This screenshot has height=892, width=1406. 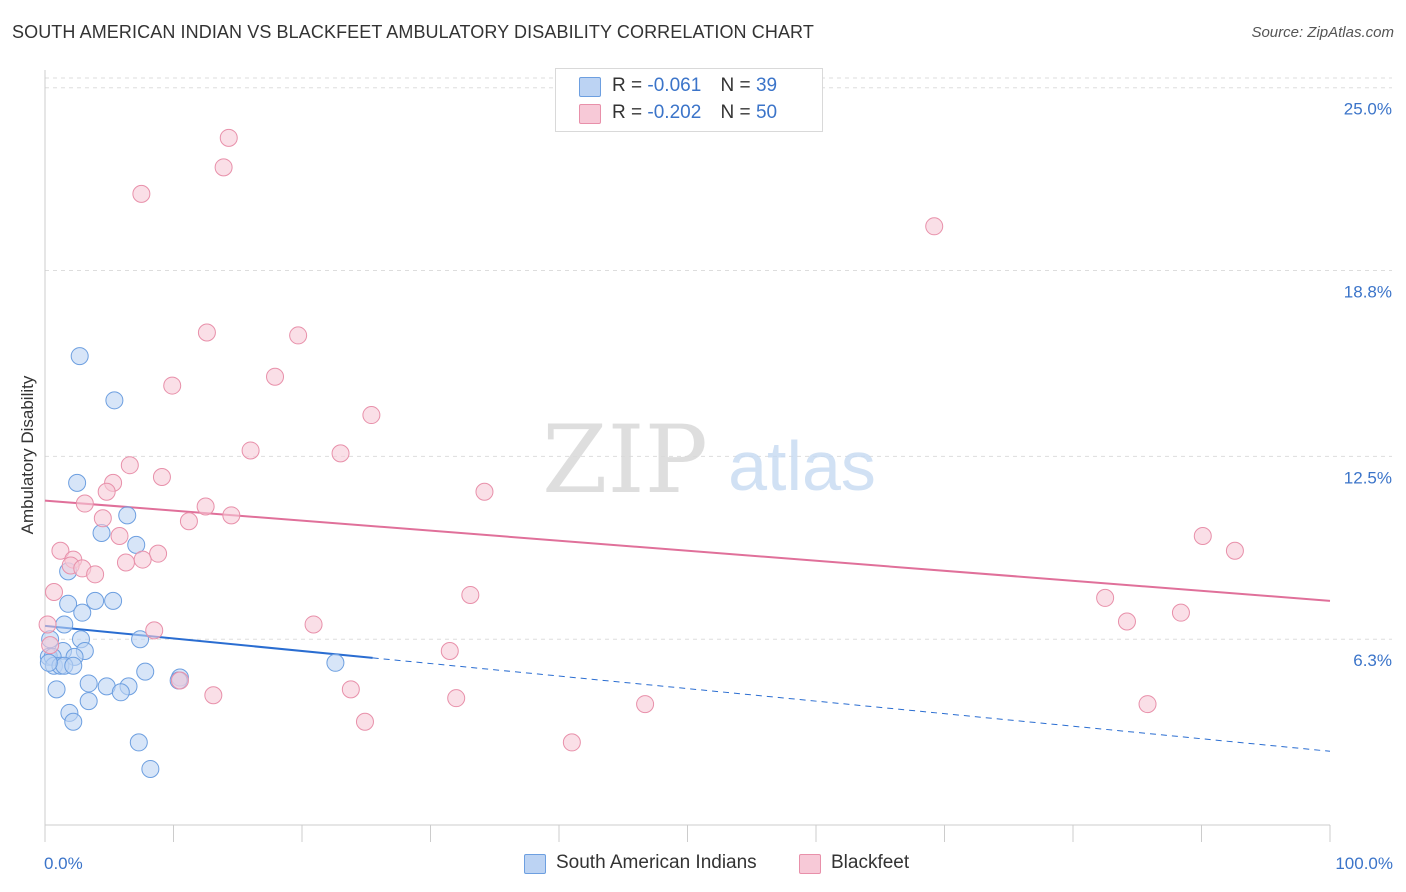 What do you see at coordinates (687, 550) in the screenshot?
I see `trend-line-blackfeet` at bounding box center [687, 550].